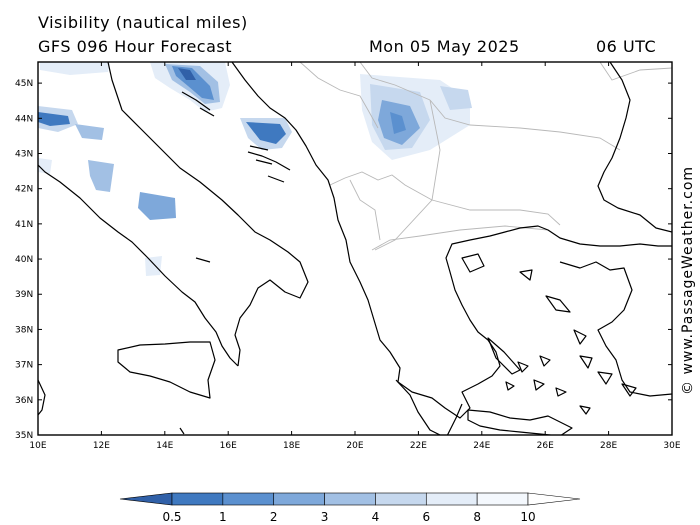  I want to click on lat-label: 39N, so click(24, 295).